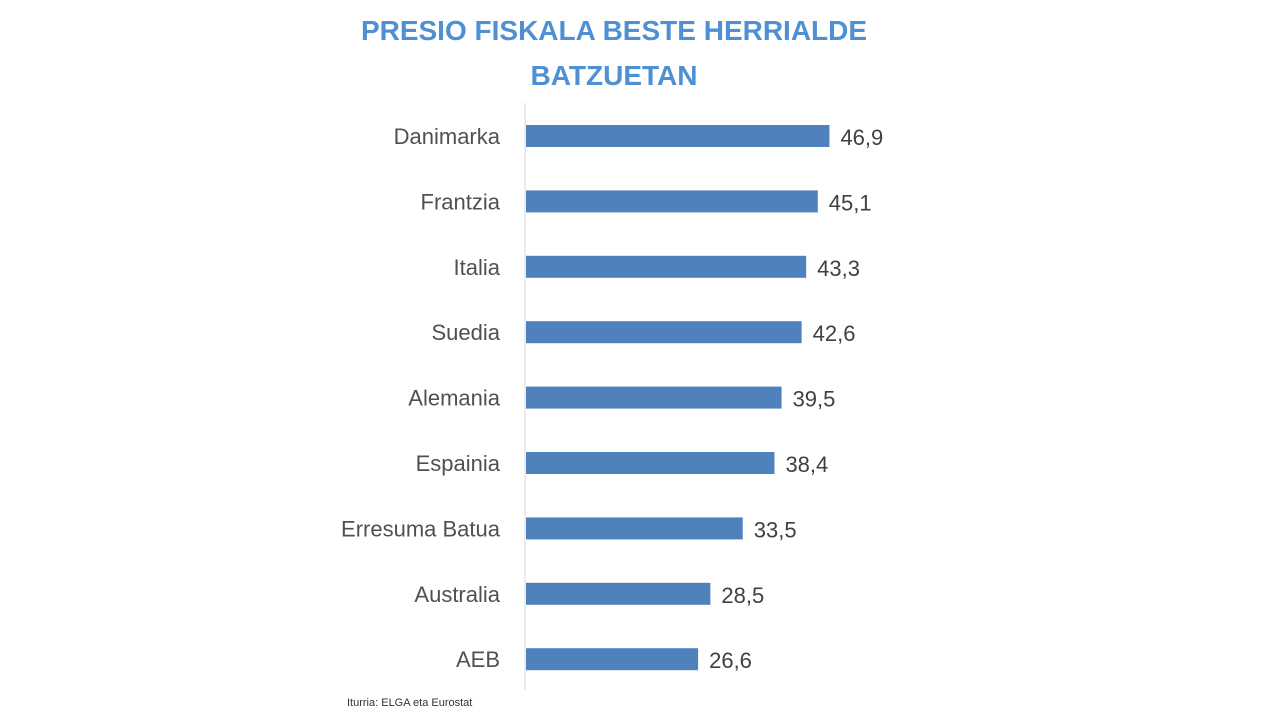  I want to click on category-label: Alemania, so click(454, 398).